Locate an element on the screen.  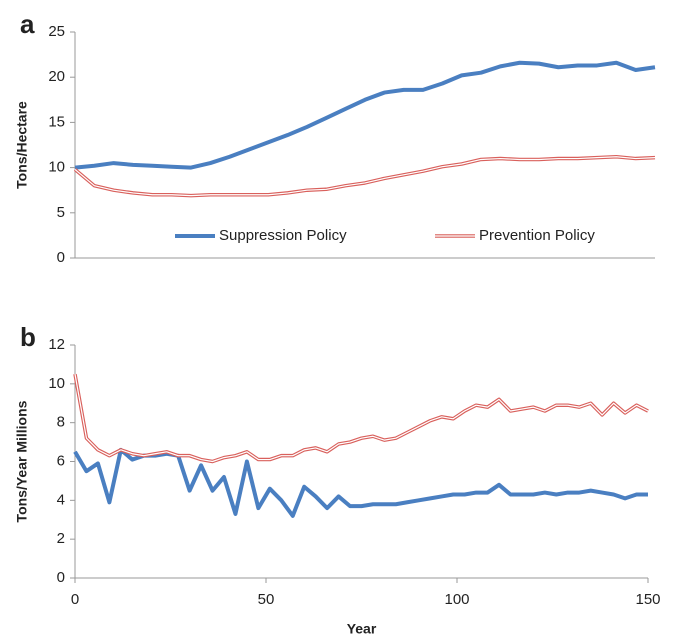
x-tick-label: 150 is located at coordinates (647, 599).